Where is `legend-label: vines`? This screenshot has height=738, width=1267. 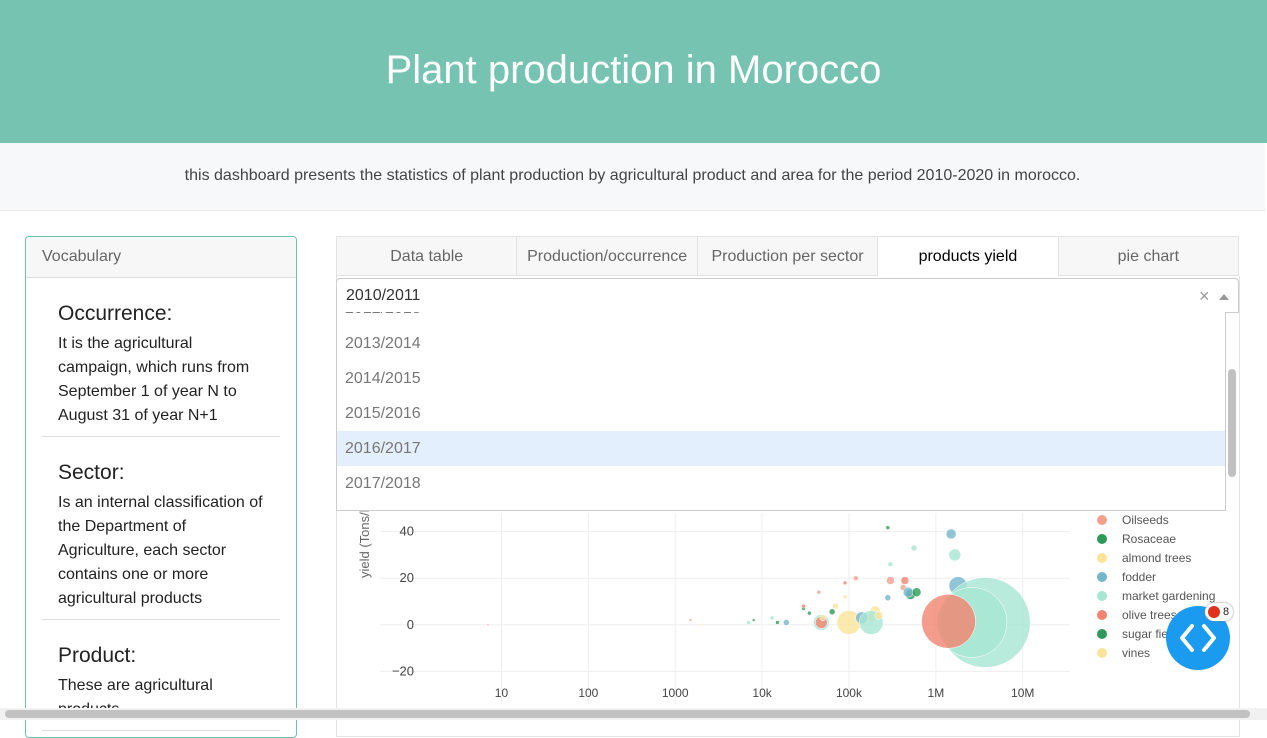
legend-label: vines is located at coordinates (1136, 653).